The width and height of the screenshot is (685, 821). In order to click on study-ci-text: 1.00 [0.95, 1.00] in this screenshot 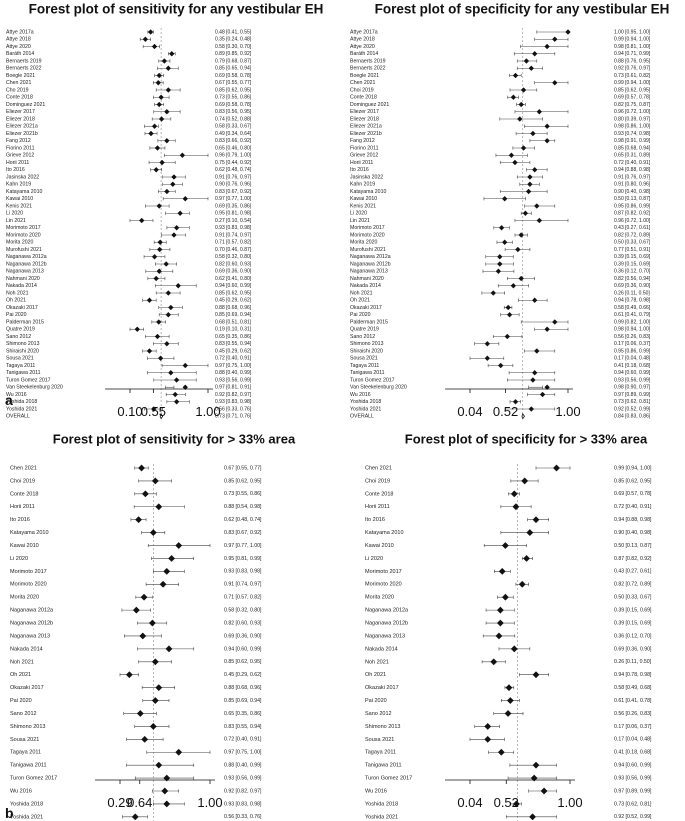, I will do `click(632, 32)`.